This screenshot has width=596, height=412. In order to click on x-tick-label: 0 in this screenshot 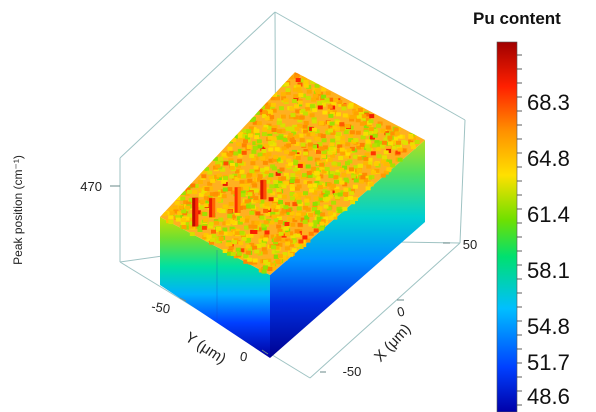, I will do `click(400, 311)`.